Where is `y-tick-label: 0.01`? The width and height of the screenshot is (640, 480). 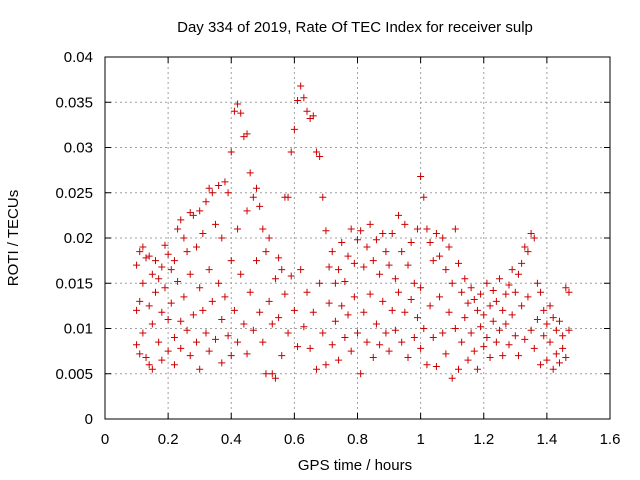 y-tick-label: 0.01 is located at coordinates (78, 329).